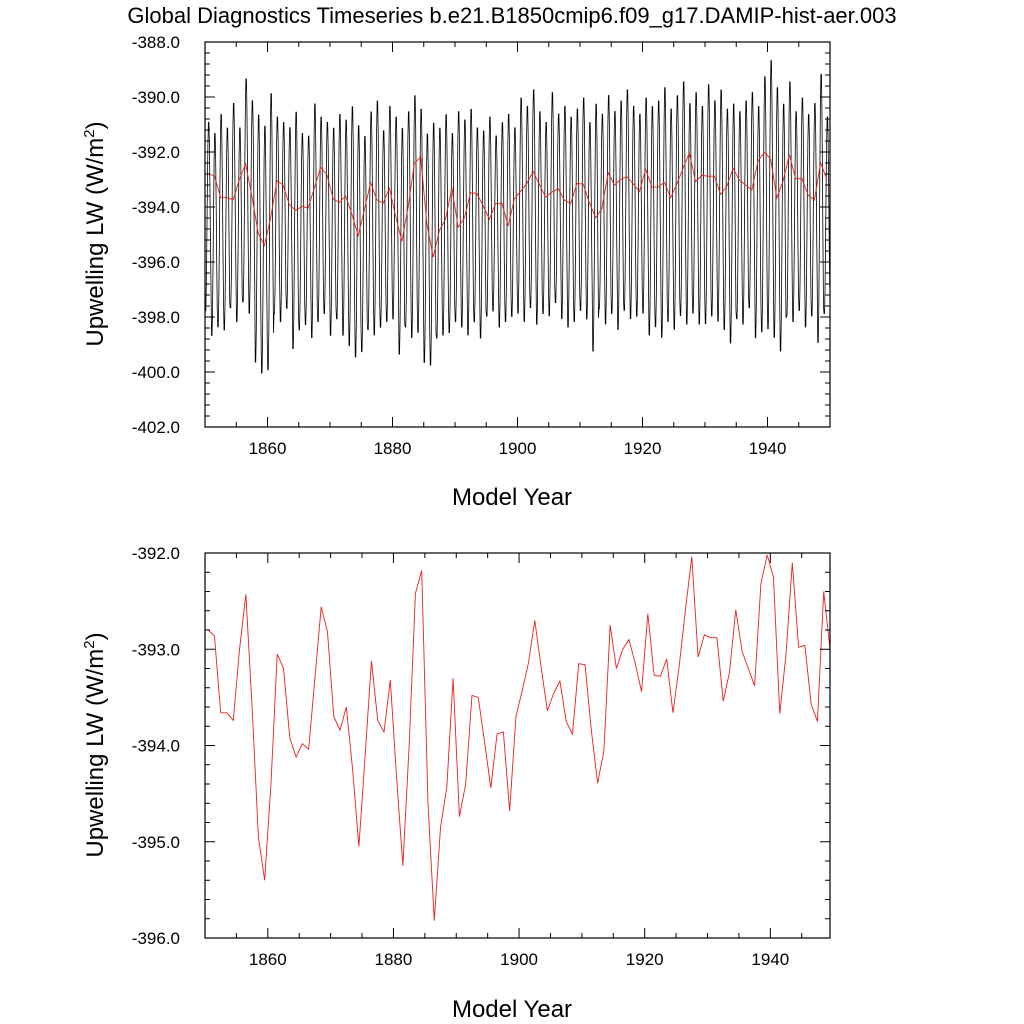  I want to click on y-tick-label: -400.0, so click(156, 372).